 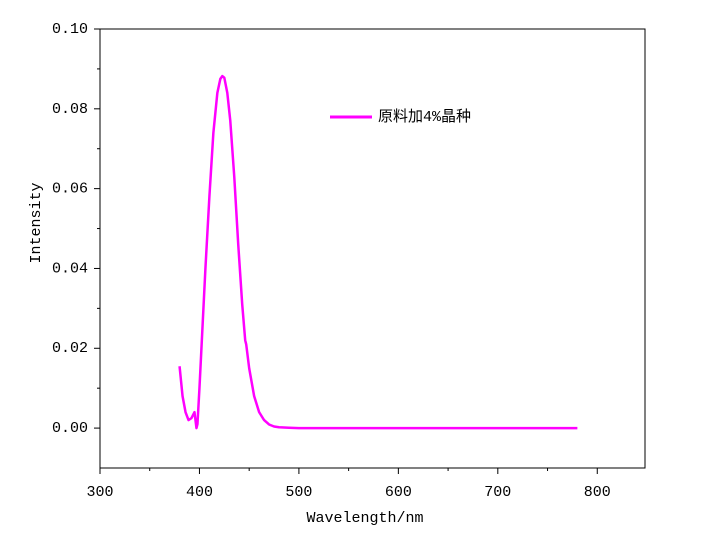 I want to click on x-tick-label: 400, so click(x=199, y=492).